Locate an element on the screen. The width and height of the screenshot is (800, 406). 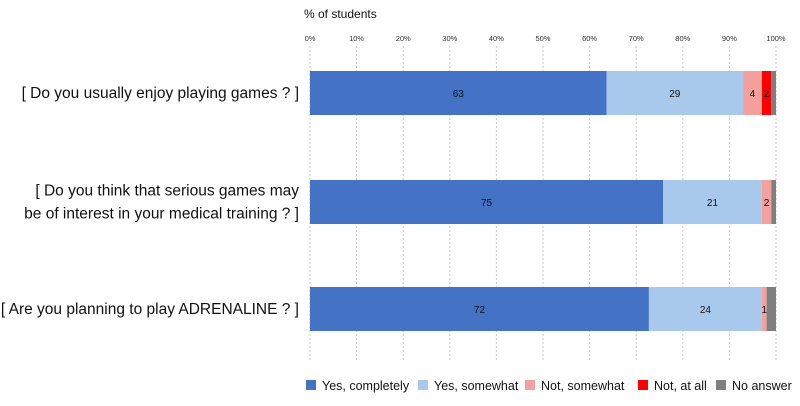
category-label: [ Do you usually enjoy playing games ? ] is located at coordinates (160, 93).